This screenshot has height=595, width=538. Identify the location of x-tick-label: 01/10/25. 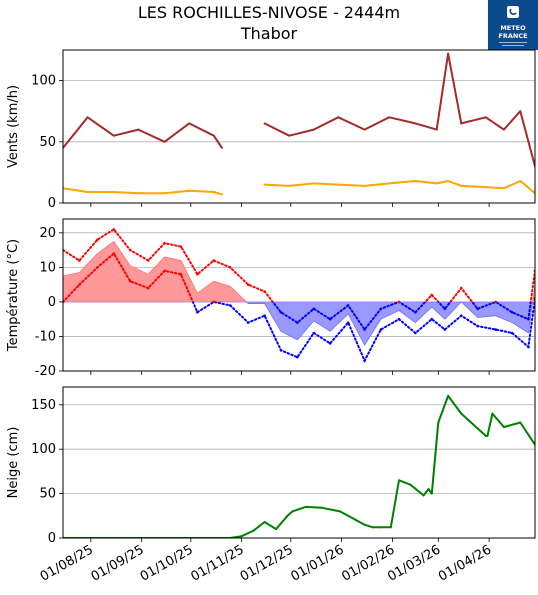
(167, 563).